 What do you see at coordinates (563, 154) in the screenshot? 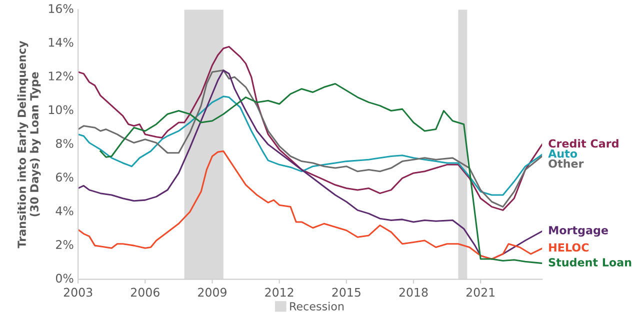
I see `series-label: Auto` at bounding box center [563, 154].